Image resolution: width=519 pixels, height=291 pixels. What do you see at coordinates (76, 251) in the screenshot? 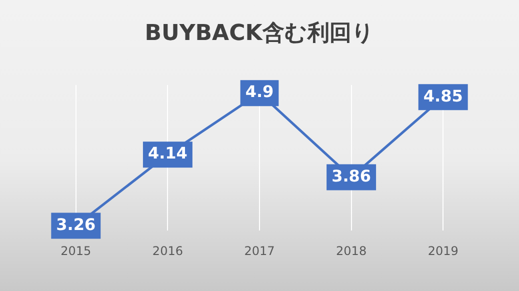
I see `x-tick-label: 2015` at bounding box center [76, 251].